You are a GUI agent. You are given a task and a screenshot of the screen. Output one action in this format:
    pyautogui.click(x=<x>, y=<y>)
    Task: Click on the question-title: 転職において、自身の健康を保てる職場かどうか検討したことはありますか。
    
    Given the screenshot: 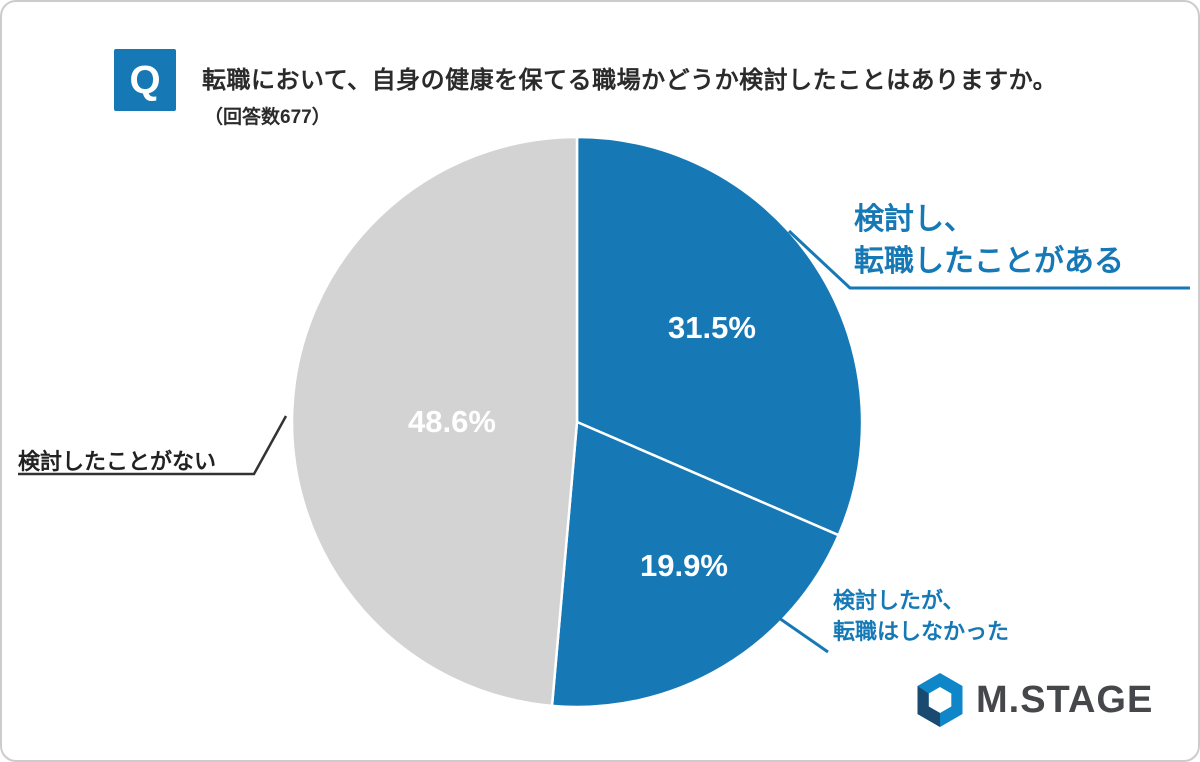 What is the action you would take?
    pyautogui.click(x=630, y=80)
    